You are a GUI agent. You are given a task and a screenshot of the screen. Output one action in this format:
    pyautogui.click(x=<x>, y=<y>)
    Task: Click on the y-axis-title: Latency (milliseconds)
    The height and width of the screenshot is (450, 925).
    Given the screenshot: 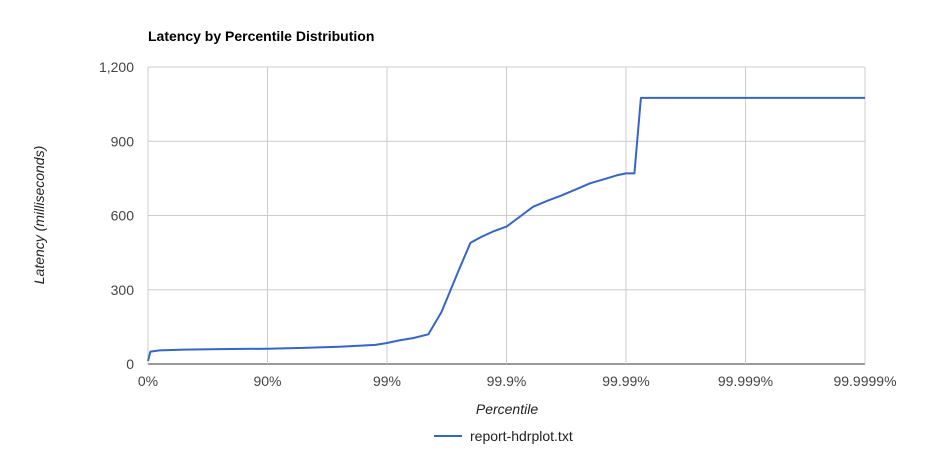 What is the action you would take?
    pyautogui.click(x=39, y=215)
    